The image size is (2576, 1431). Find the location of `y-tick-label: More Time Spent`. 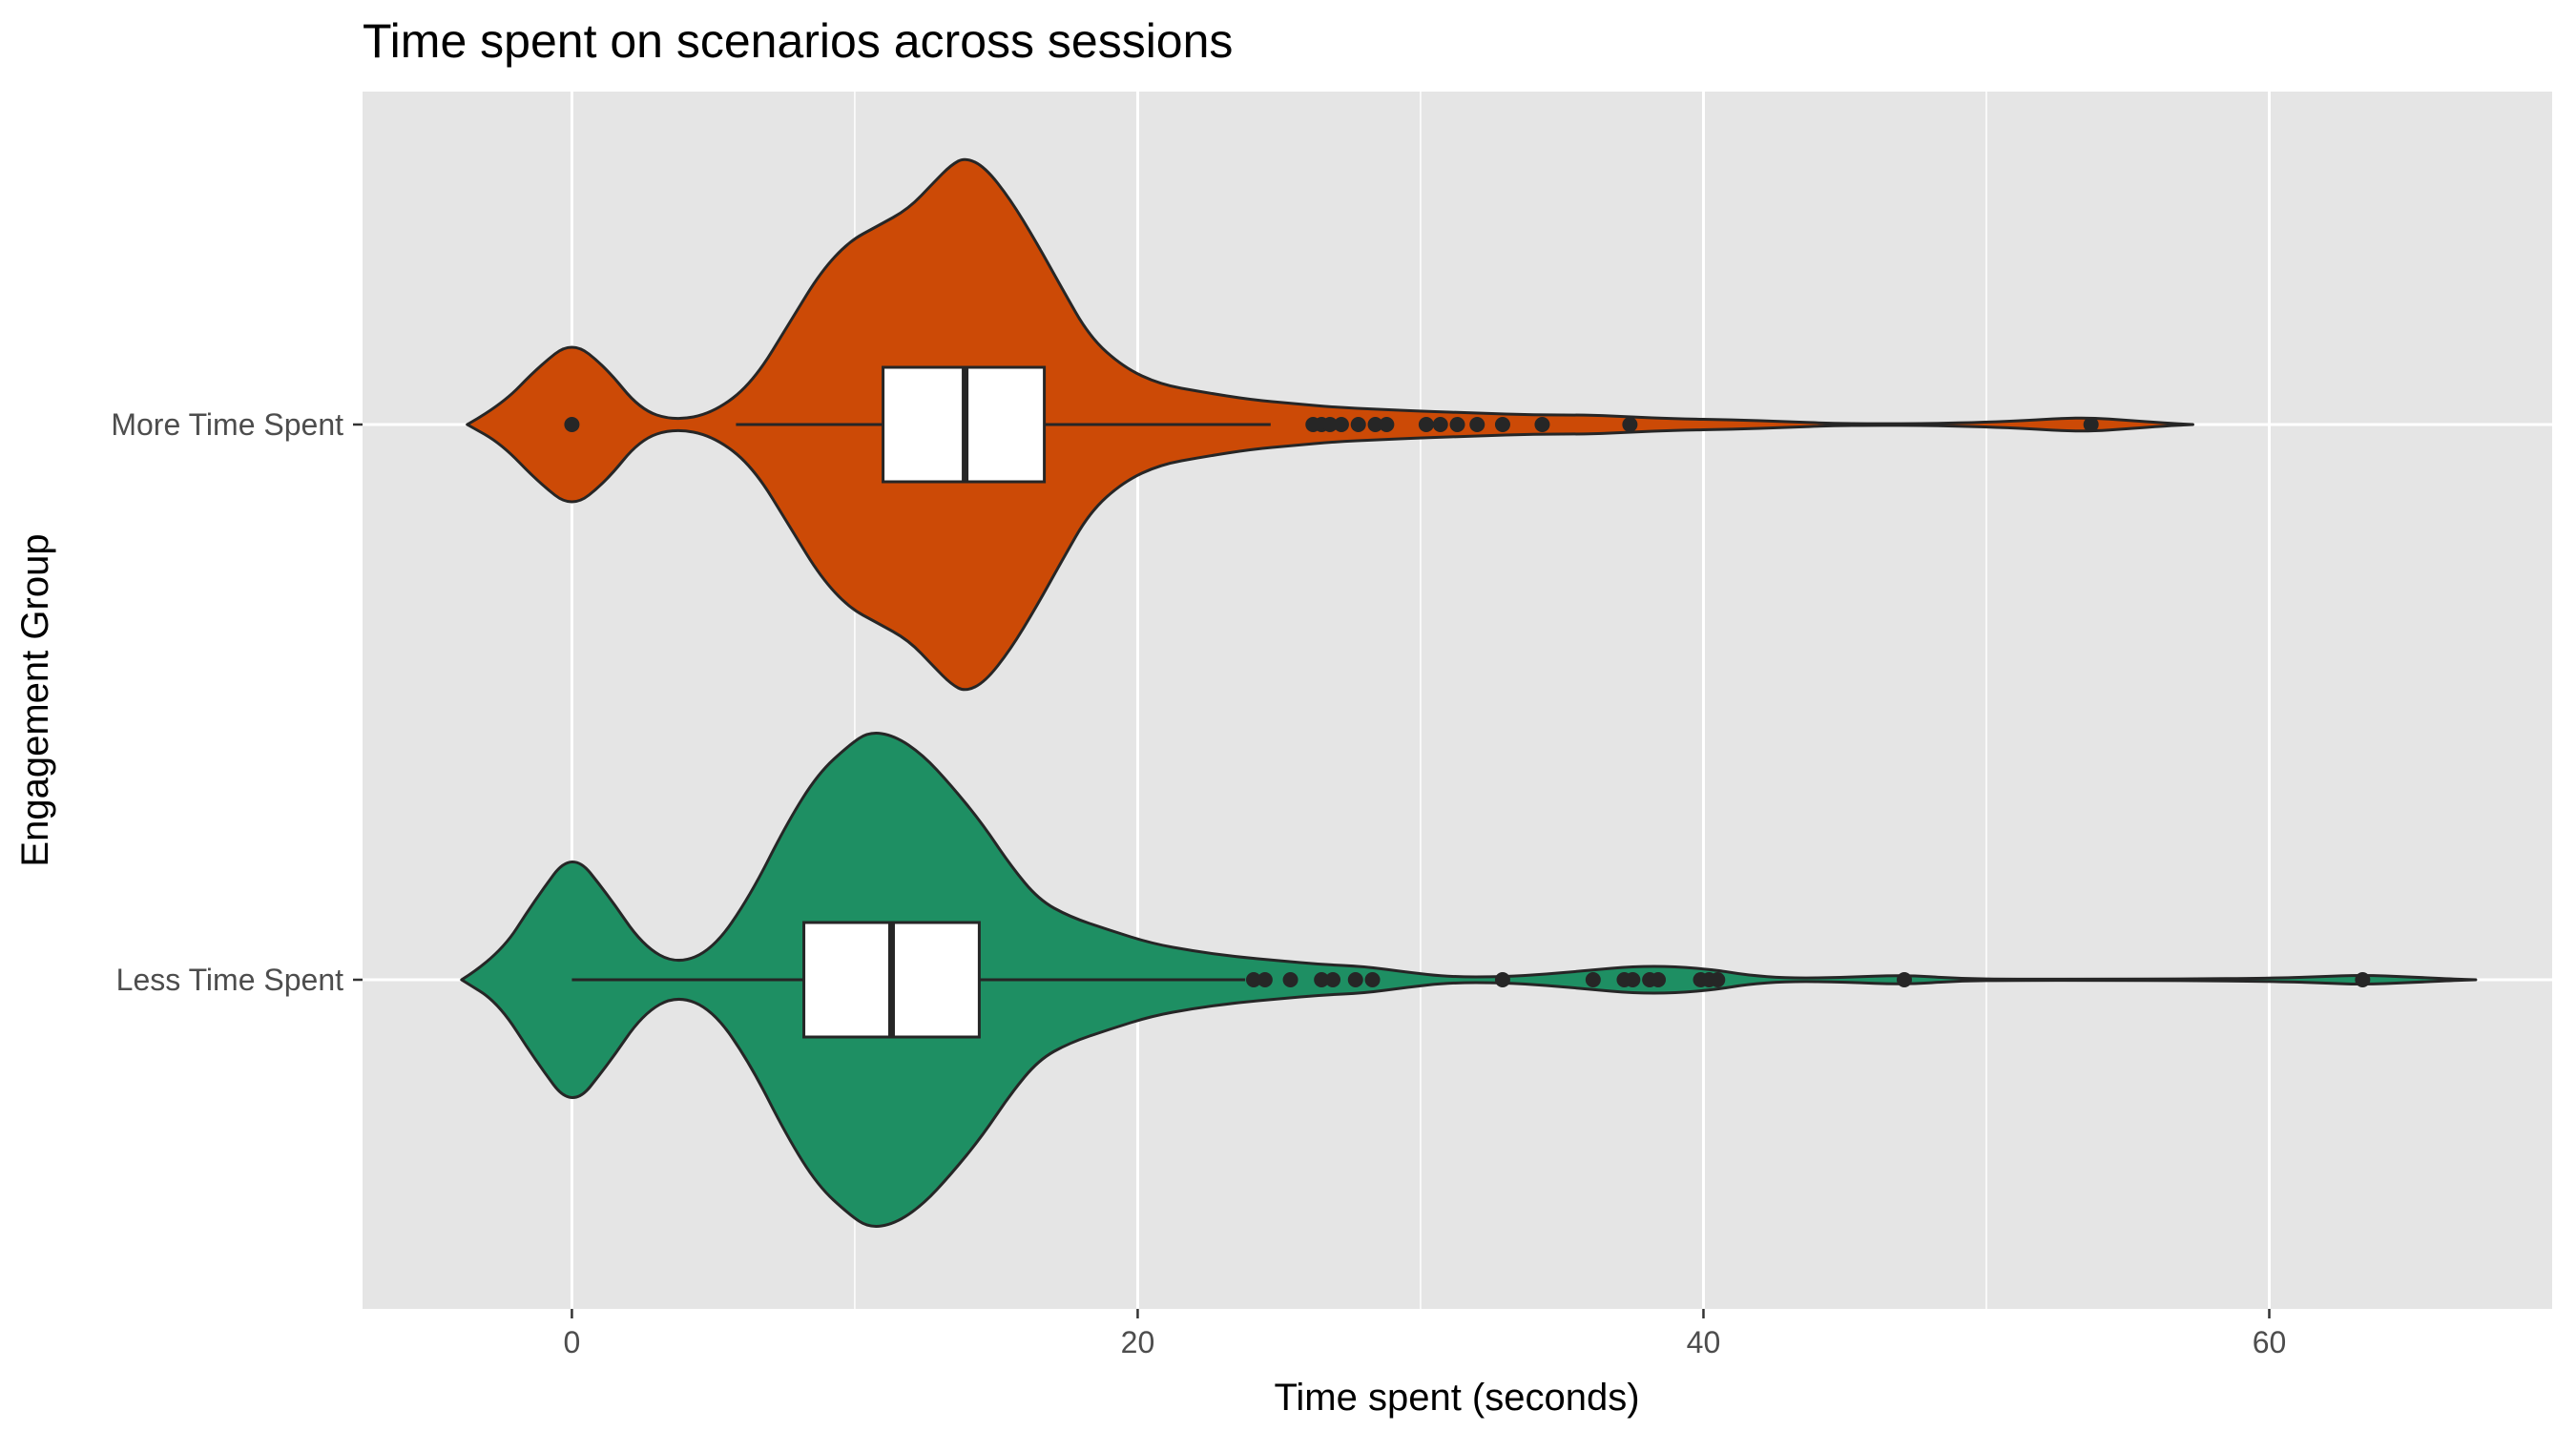

y-tick-label: More Time Spent is located at coordinates (227, 424).